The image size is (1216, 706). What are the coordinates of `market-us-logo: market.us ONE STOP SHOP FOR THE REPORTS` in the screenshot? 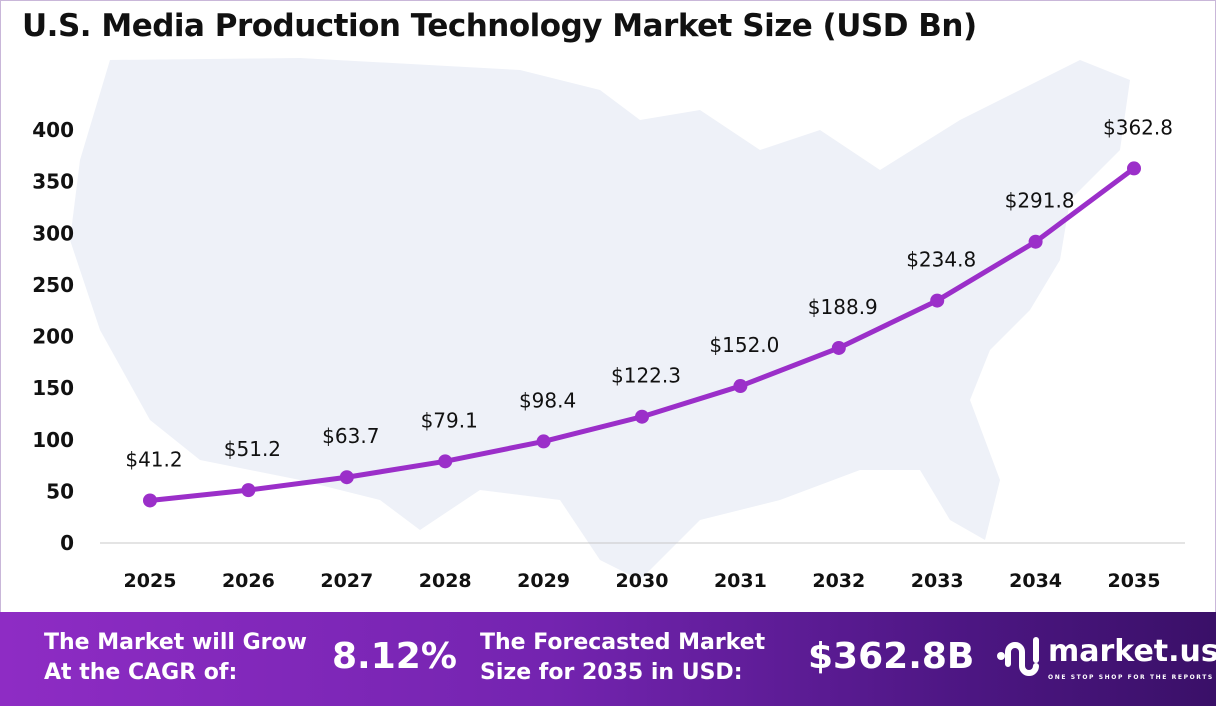 It's located at (1106, 657).